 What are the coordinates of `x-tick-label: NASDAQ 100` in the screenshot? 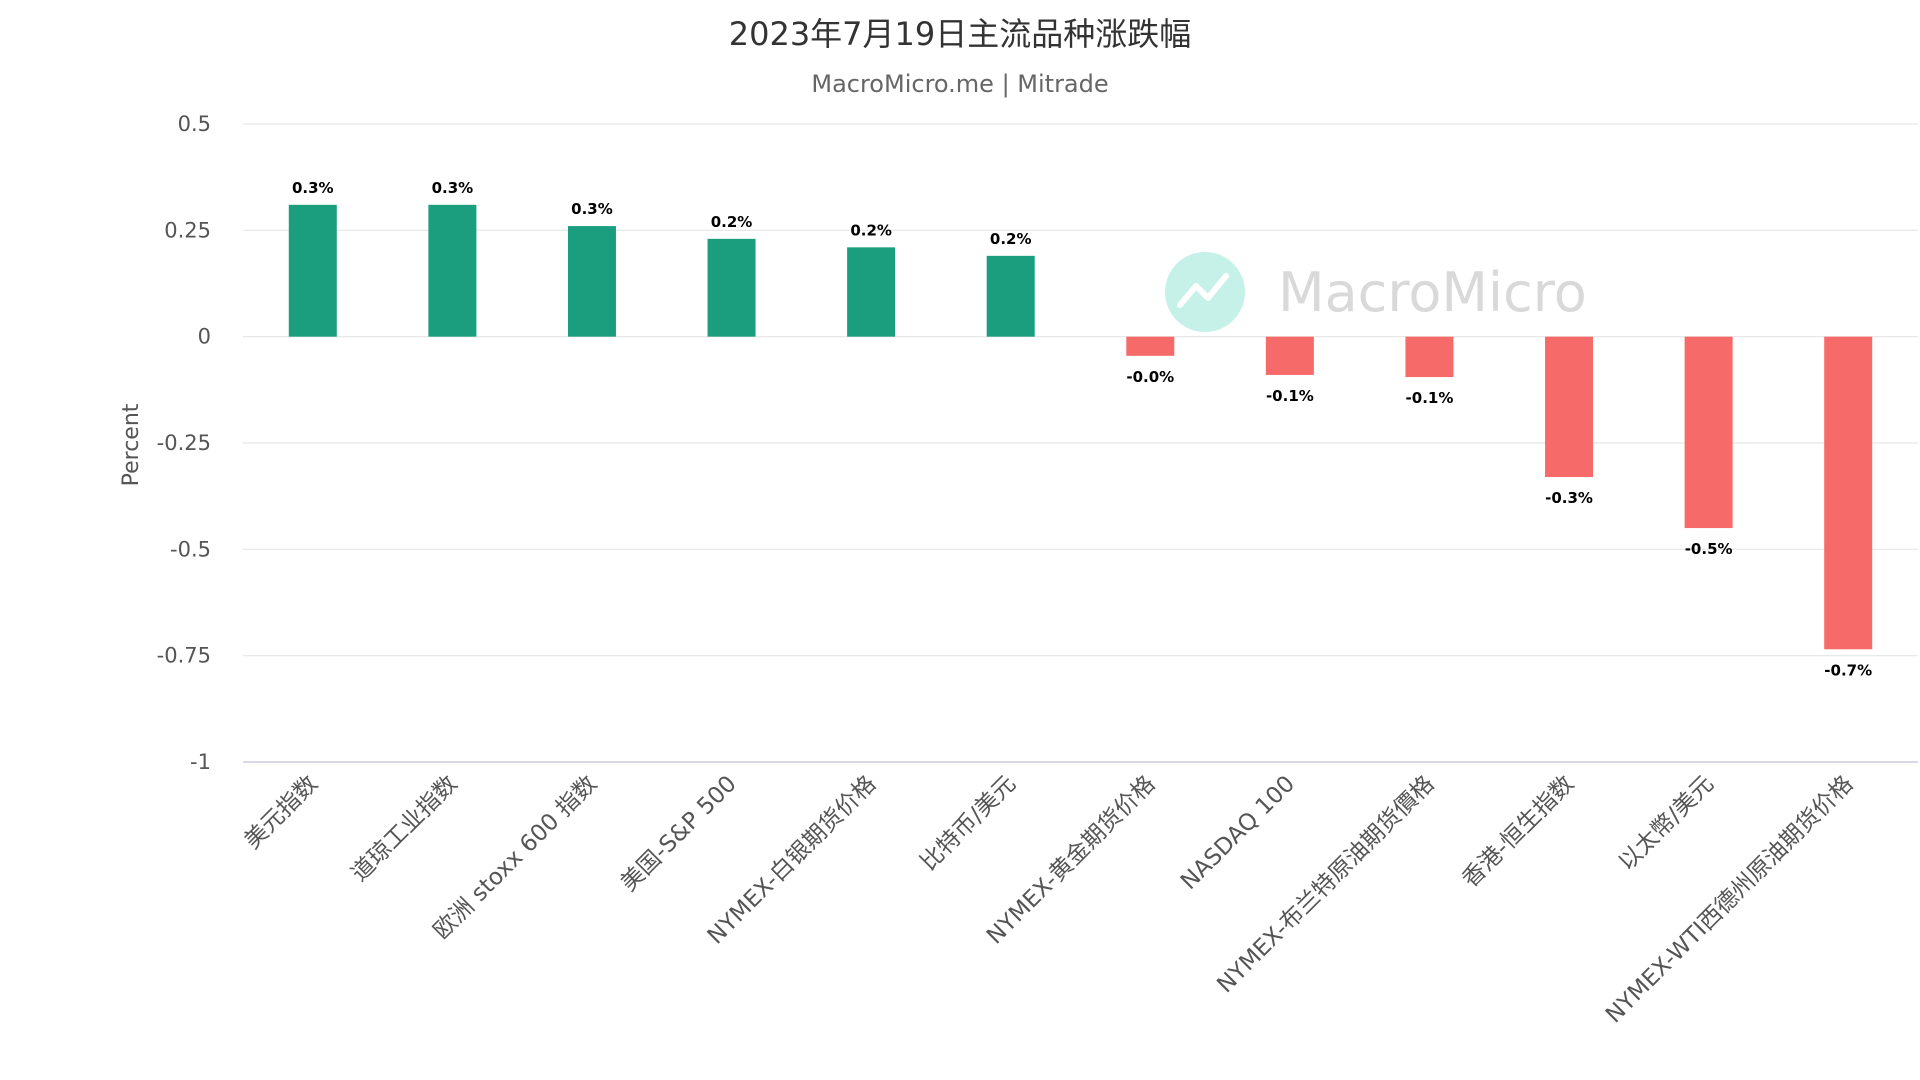 It's located at (1238, 833).